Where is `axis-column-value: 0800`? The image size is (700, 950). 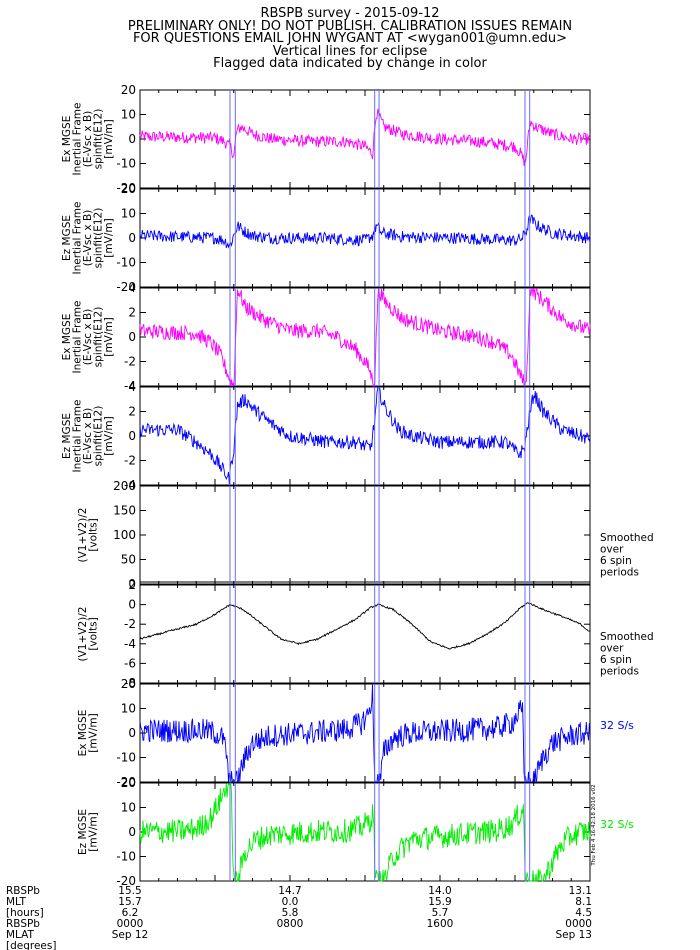
axis-column-value: 0800 is located at coordinates (290, 924).